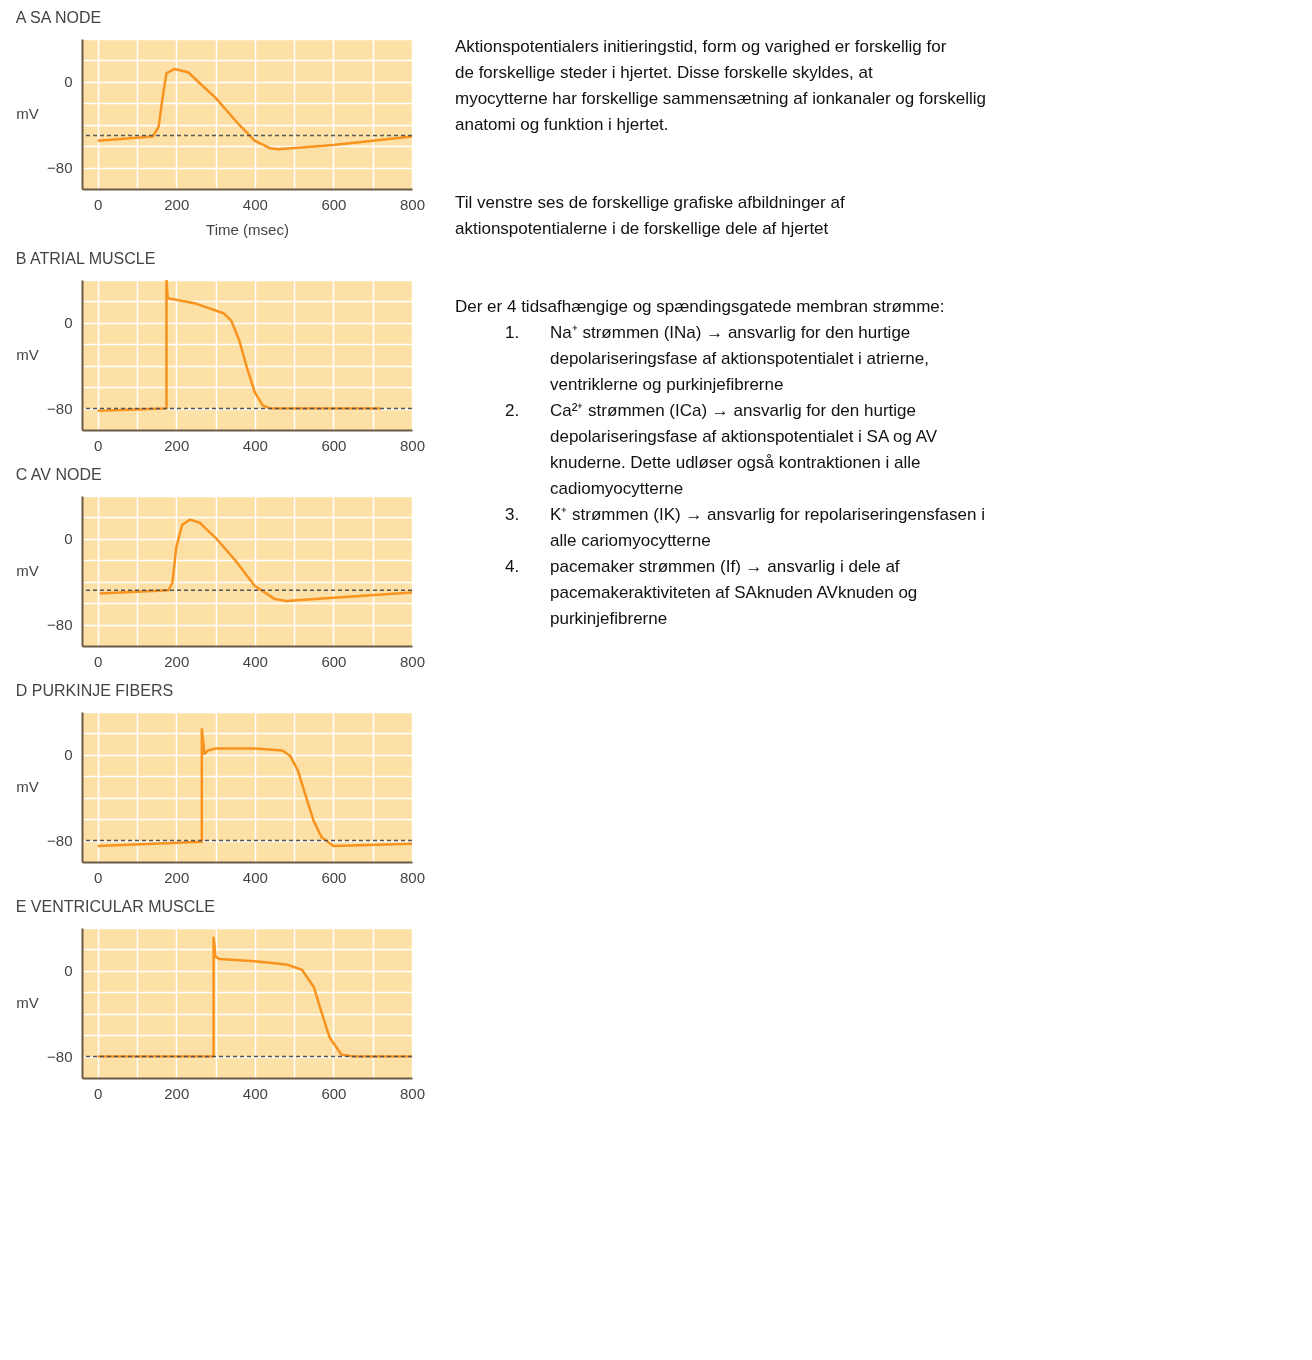  I want to click on text: Til venstre ses de forskellige grafiske afbildninger af aktionspotentialerne i de forskellige dele af hjertet, so click(650, 215).